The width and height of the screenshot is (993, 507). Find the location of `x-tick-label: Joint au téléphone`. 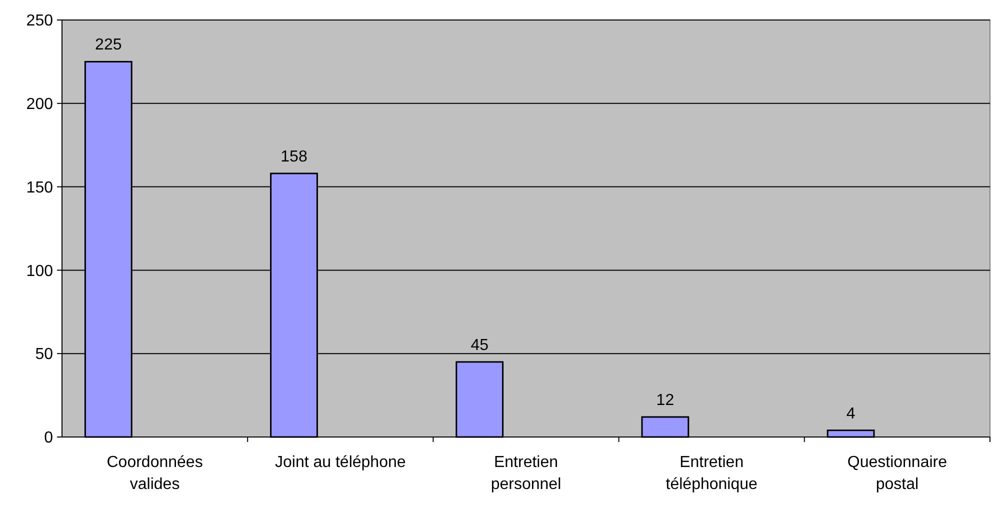

x-tick-label: Joint au téléphone is located at coordinates (340, 462).